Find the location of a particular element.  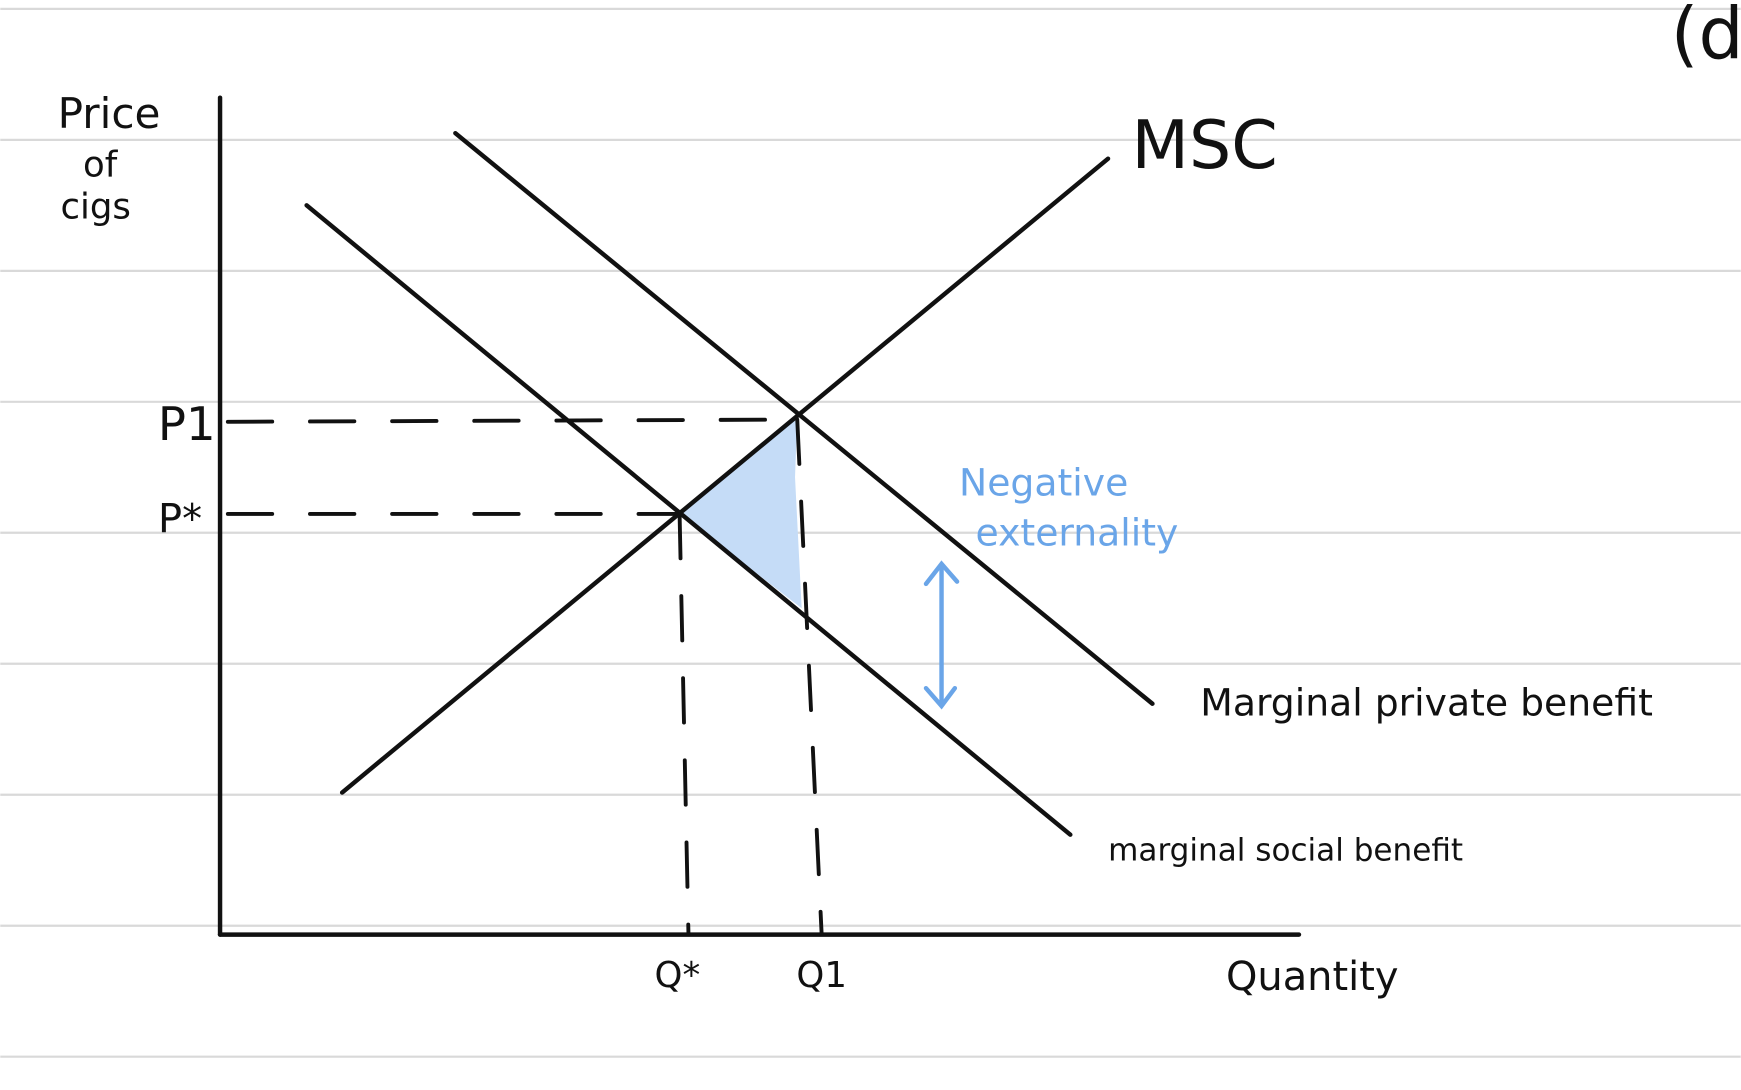

price-label: P1 is located at coordinates (187, 424).